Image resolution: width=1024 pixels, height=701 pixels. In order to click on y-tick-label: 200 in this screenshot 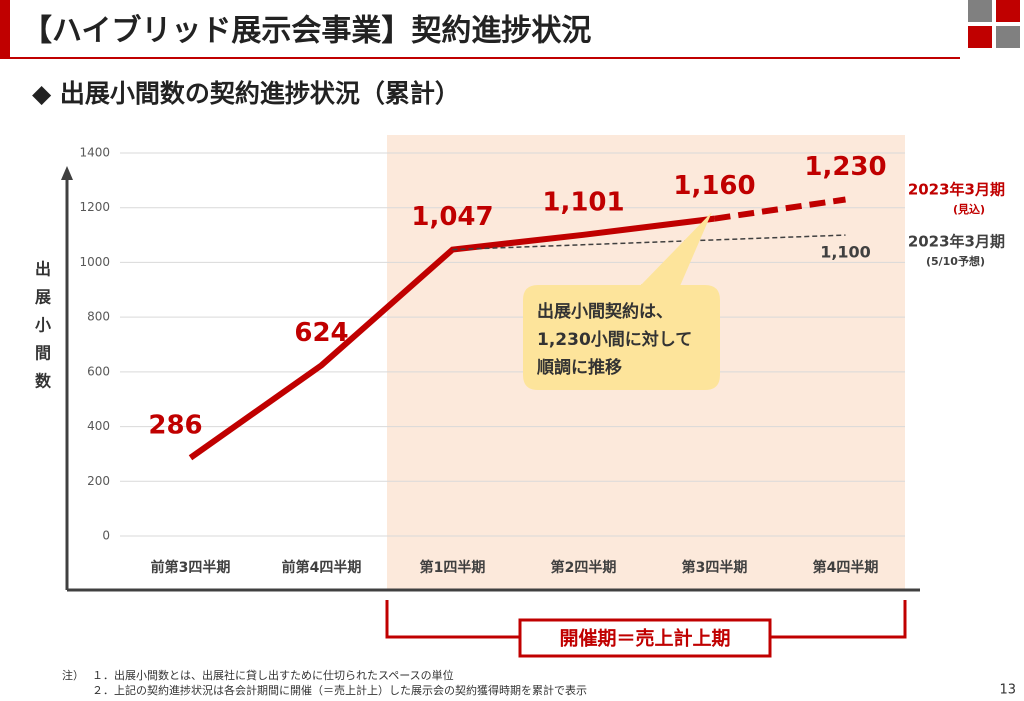, I will do `click(98, 481)`.